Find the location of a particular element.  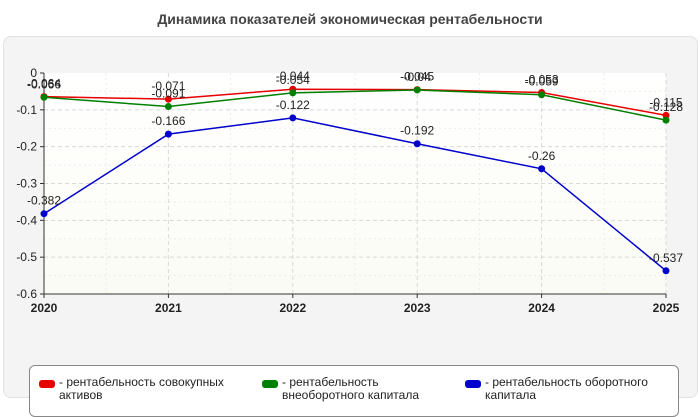

x-tick-label: 2025 is located at coordinates (666, 308).